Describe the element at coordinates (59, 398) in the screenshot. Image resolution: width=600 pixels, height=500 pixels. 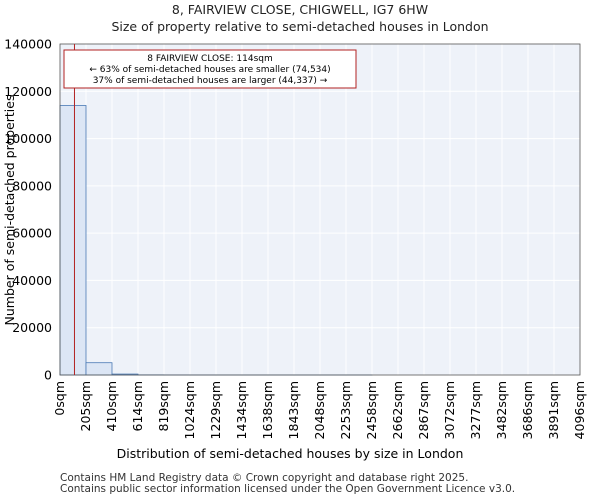
I see `x-tick-label-0: 0sqm` at that location.